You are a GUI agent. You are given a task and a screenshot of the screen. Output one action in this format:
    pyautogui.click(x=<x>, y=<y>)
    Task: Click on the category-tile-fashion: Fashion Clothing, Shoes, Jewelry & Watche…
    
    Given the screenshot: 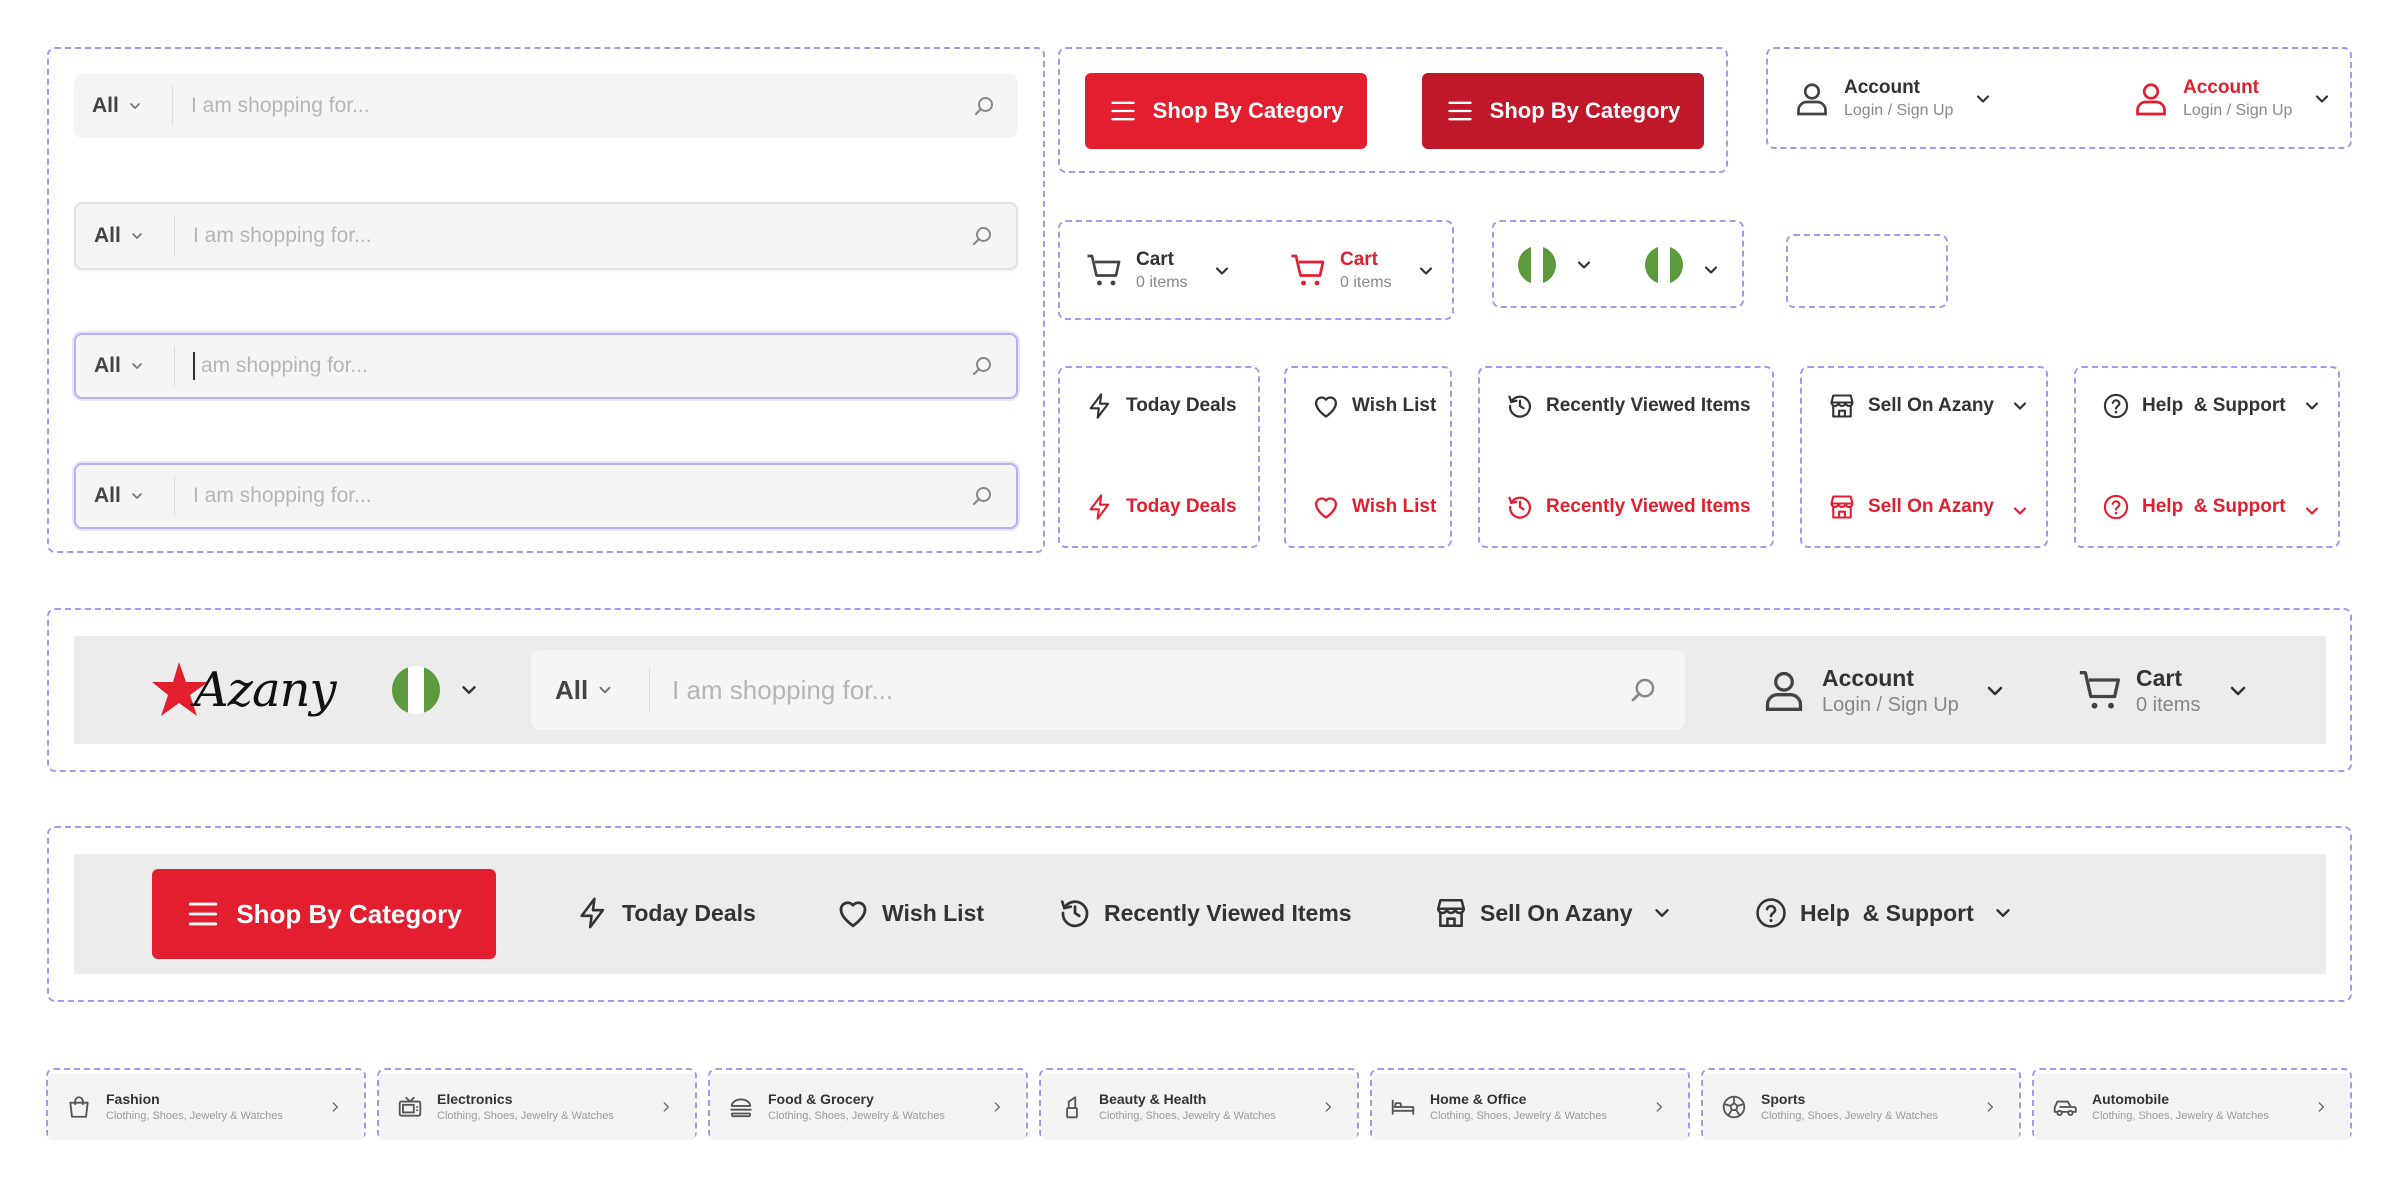 What is the action you would take?
    pyautogui.click(x=206, y=1107)
    